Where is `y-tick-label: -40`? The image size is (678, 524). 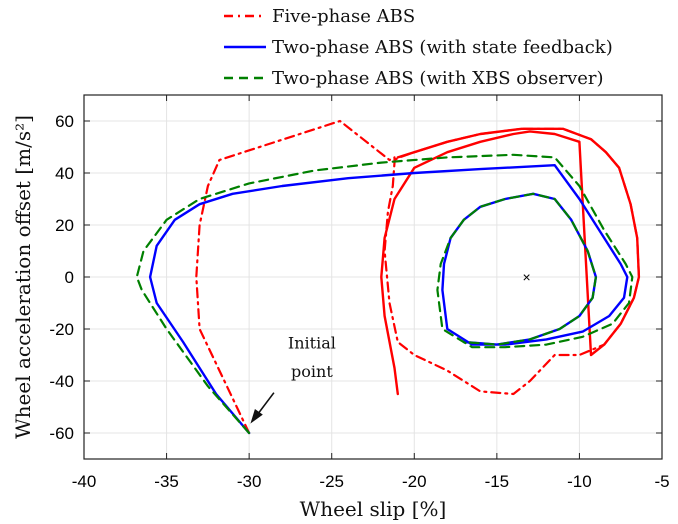 y-tick-label: -40 is located at coordinates (61, 381).